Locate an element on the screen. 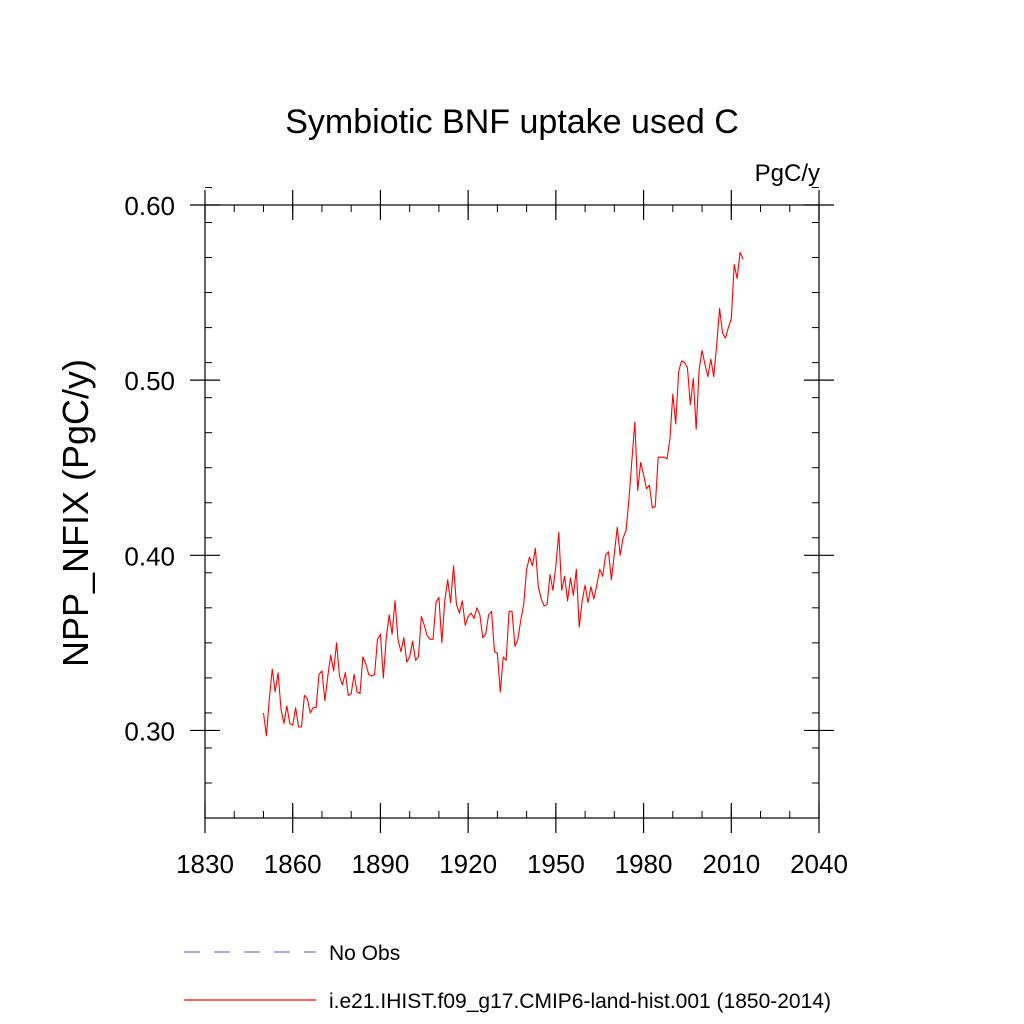 This screenshot has width=1024, height=1024. x-tick-label: 2010 is located at coordinates (731, 864).